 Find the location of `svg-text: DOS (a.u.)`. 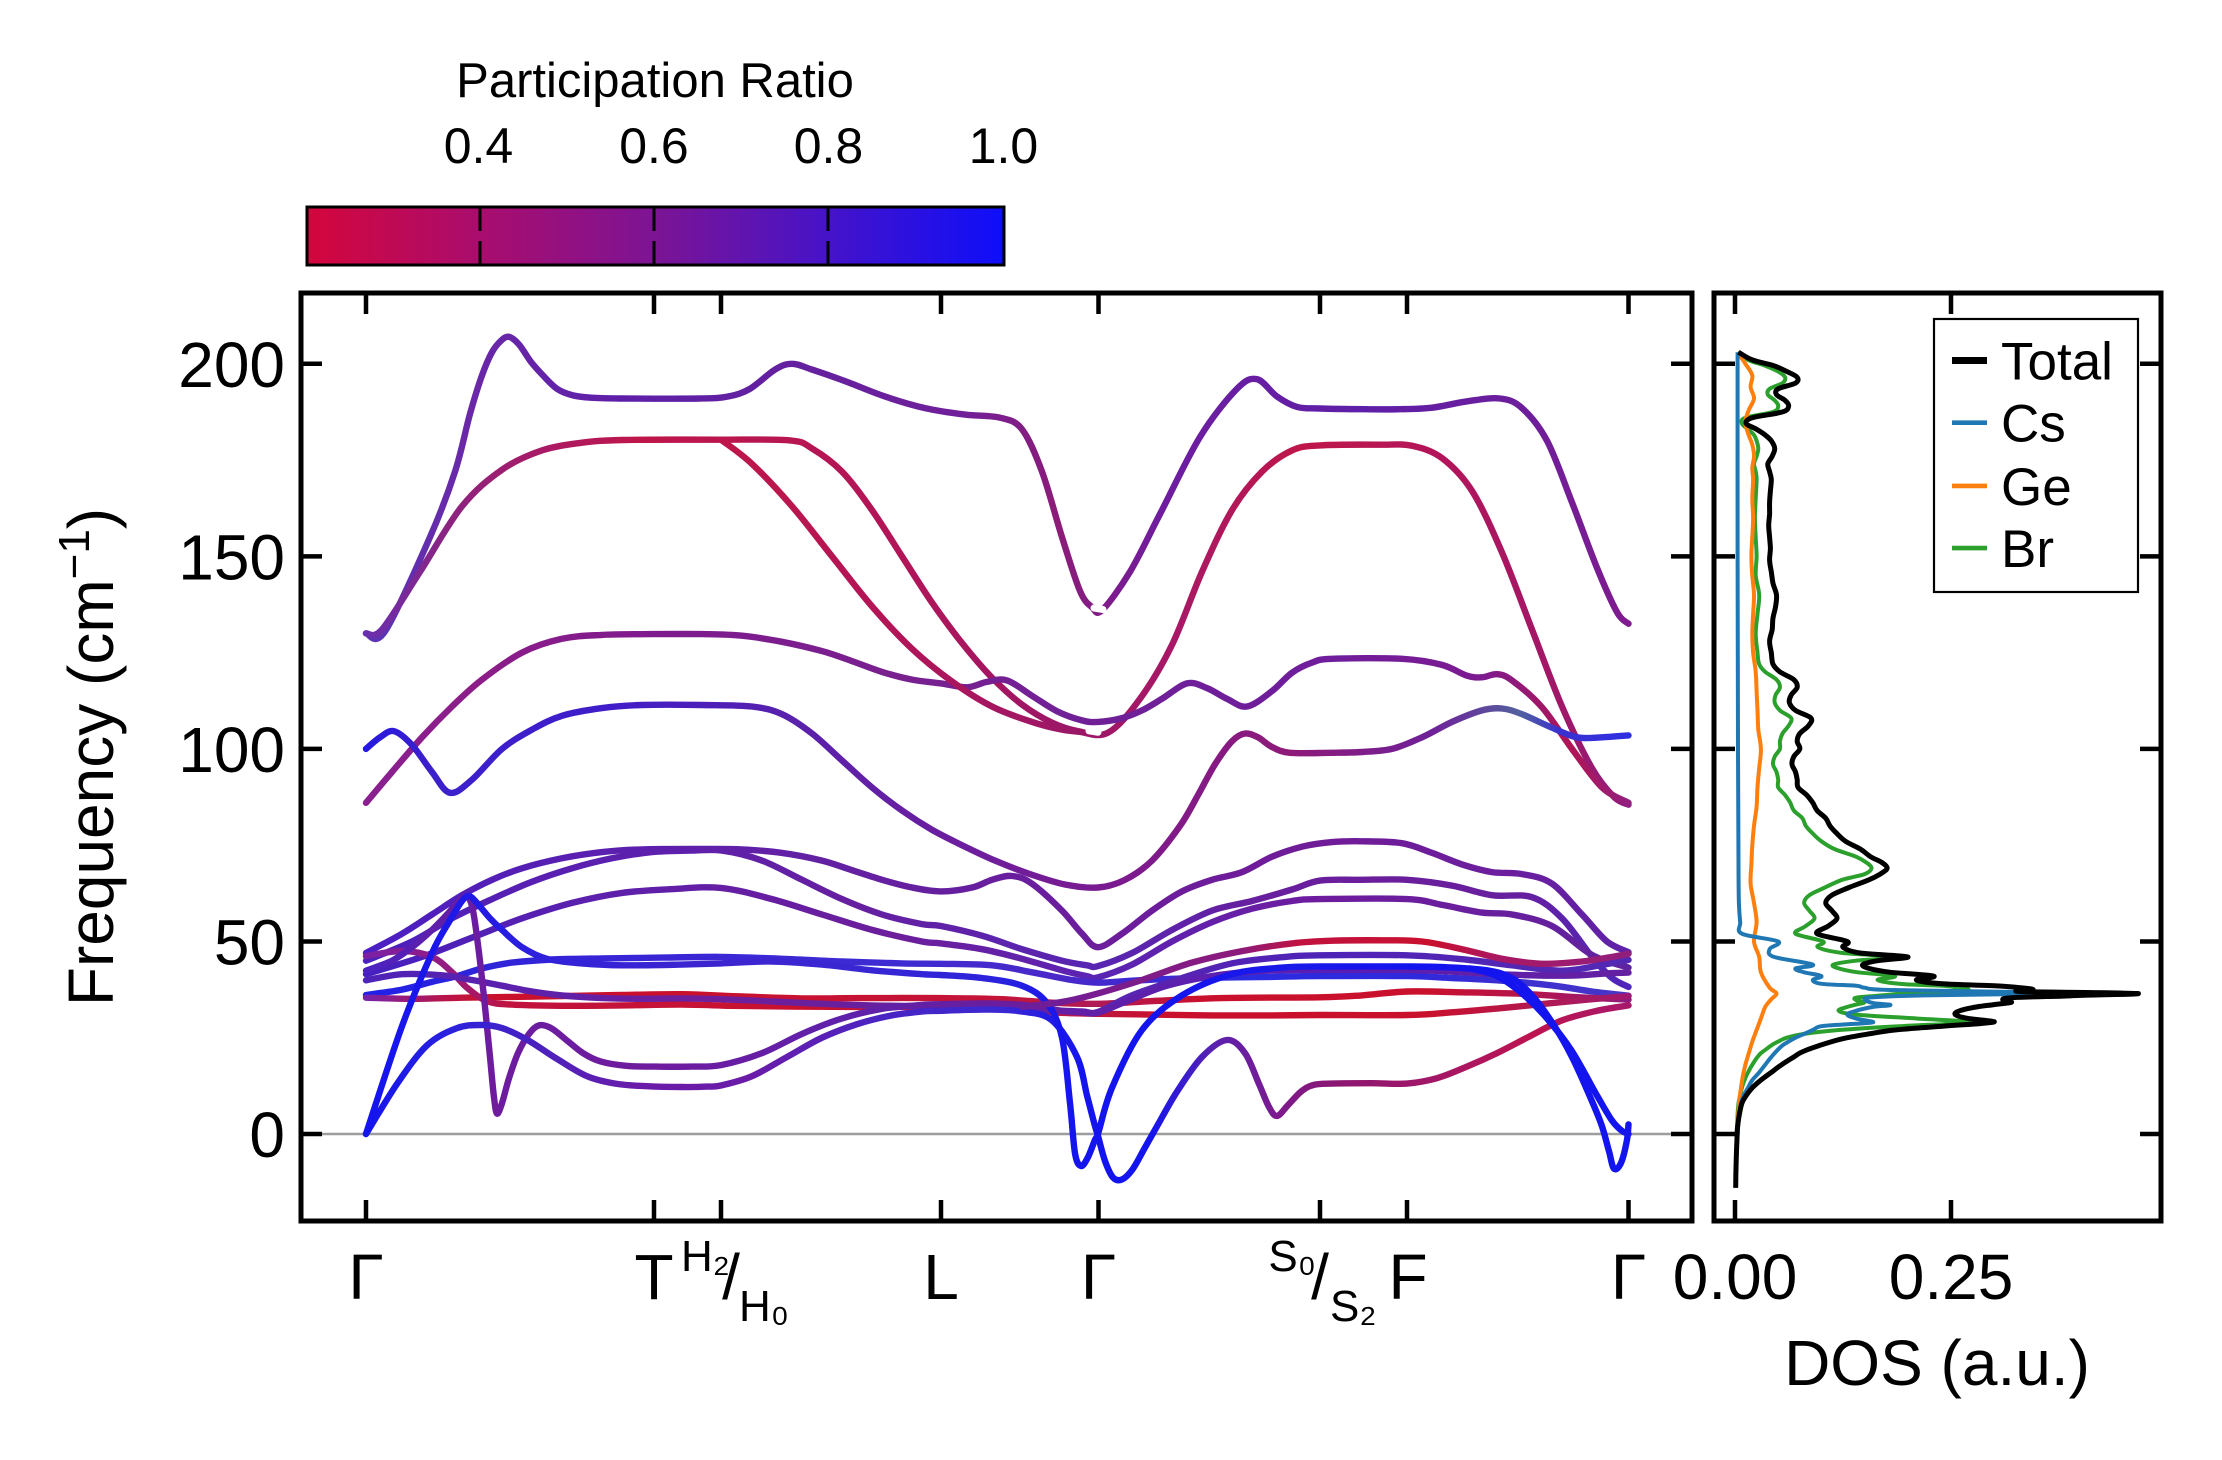

svg-text: DOS (a.u.) is located at coordinates (1937, 1363).